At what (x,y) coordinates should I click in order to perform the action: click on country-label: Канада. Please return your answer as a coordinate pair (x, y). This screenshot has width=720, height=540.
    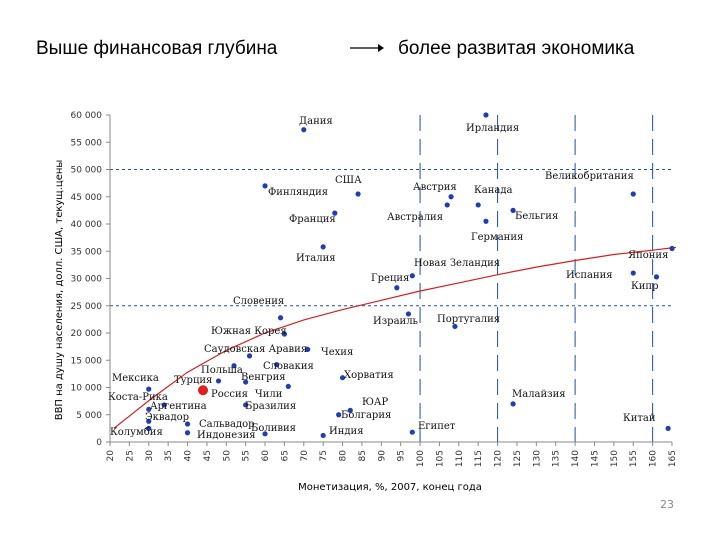
    Looking at the image, I should click on (493, 190).